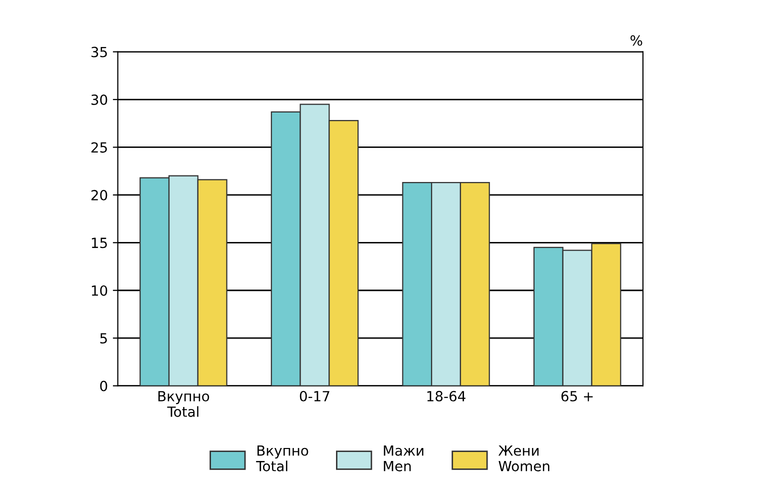 The width and height of the screenshot is (760, 503). Describe the element at coordinates (99, 99) in the screenshot. I see `y-tick-label: 30` at that location.